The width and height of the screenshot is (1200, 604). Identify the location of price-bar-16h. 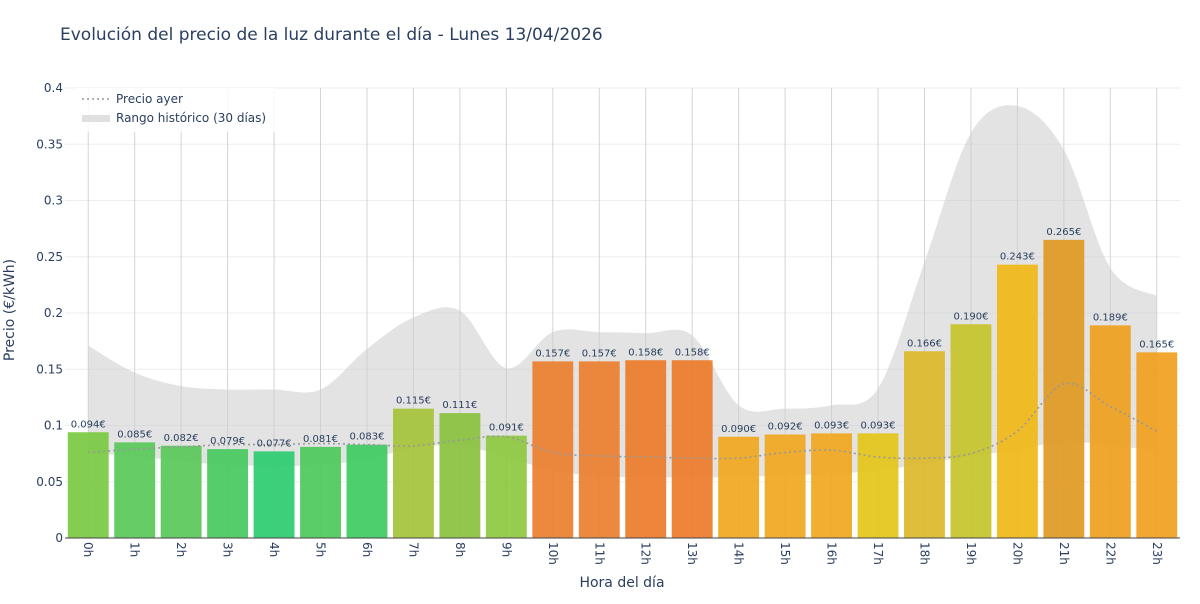
(832, 485).